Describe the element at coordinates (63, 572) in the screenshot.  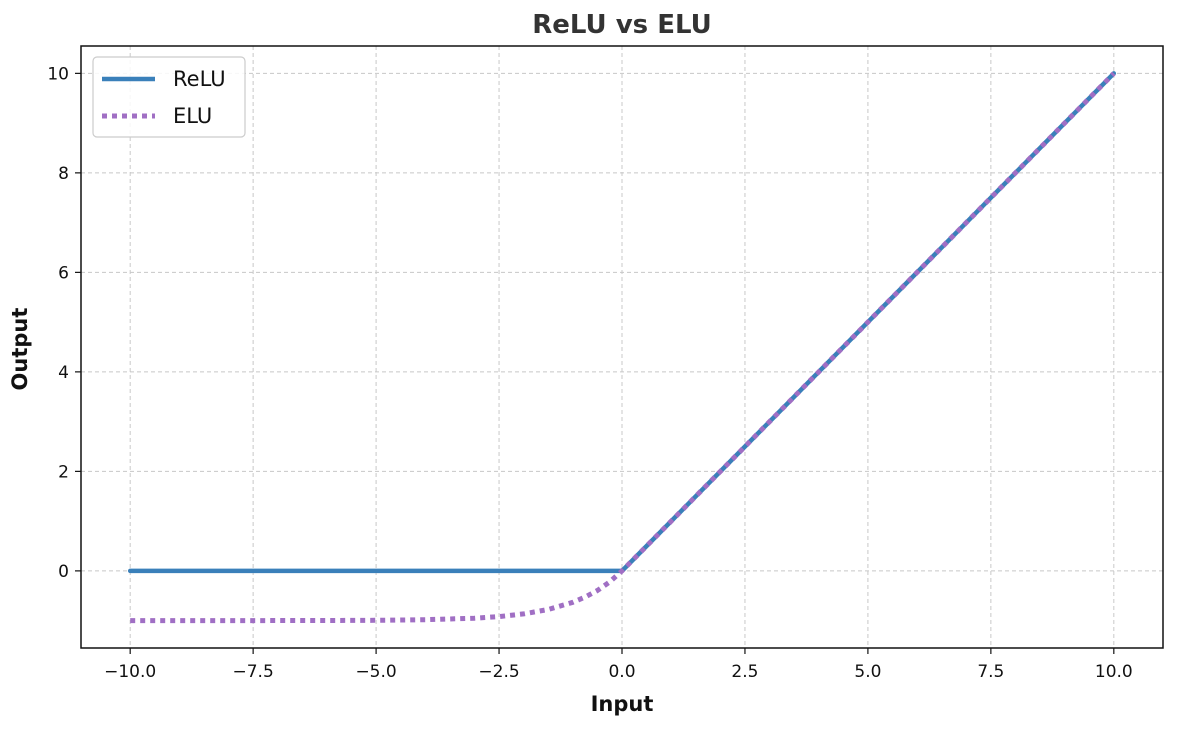
I see `y-tick-label: 0` at that location.